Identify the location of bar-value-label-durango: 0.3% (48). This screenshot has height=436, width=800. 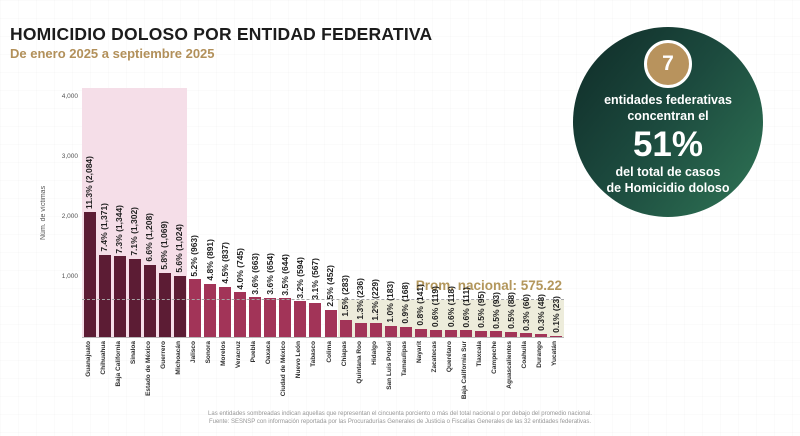
(540, 313).